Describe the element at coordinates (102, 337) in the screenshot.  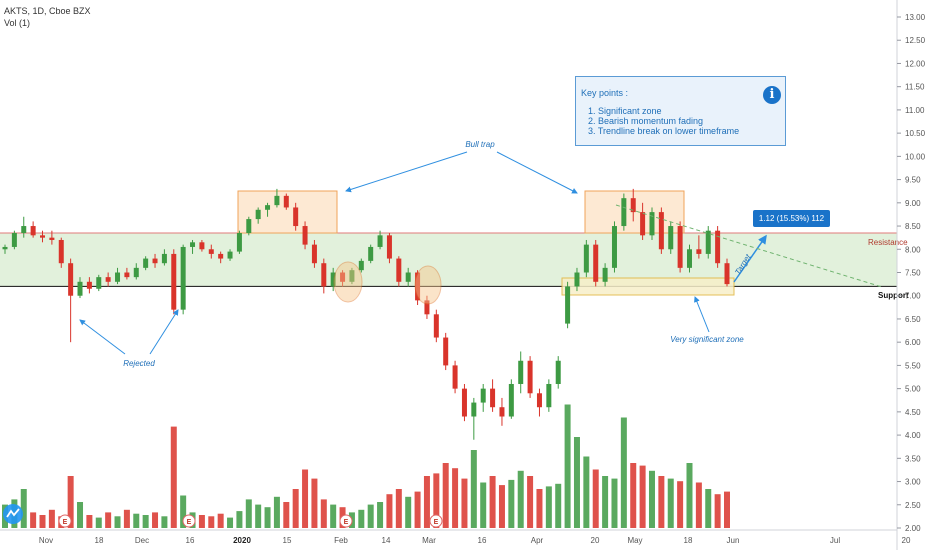
I see `rejected-arrow` at that location.